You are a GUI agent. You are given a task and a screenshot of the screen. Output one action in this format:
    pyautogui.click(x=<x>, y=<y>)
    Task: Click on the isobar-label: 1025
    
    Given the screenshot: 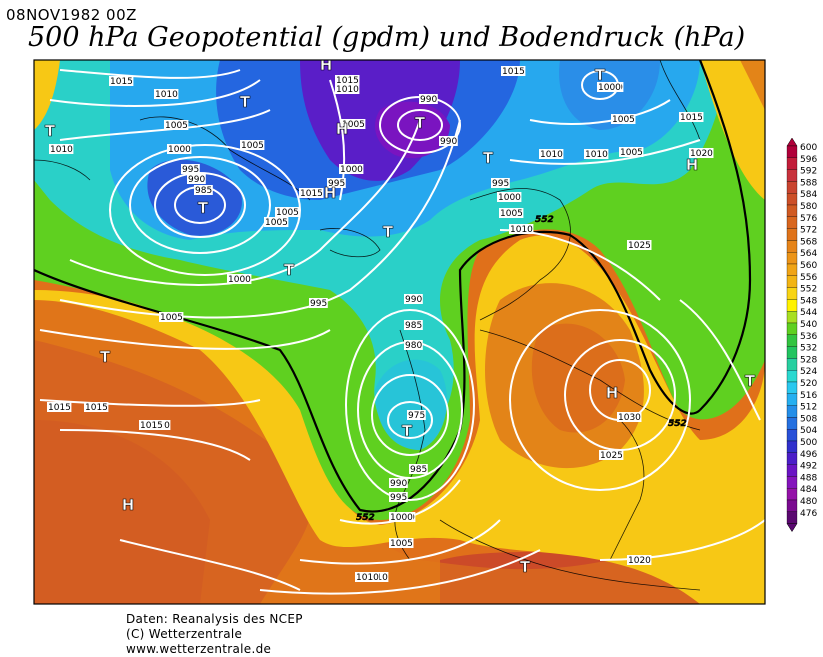 What is the action you would take?
    pyautogui.click(x=611, y=456)
    